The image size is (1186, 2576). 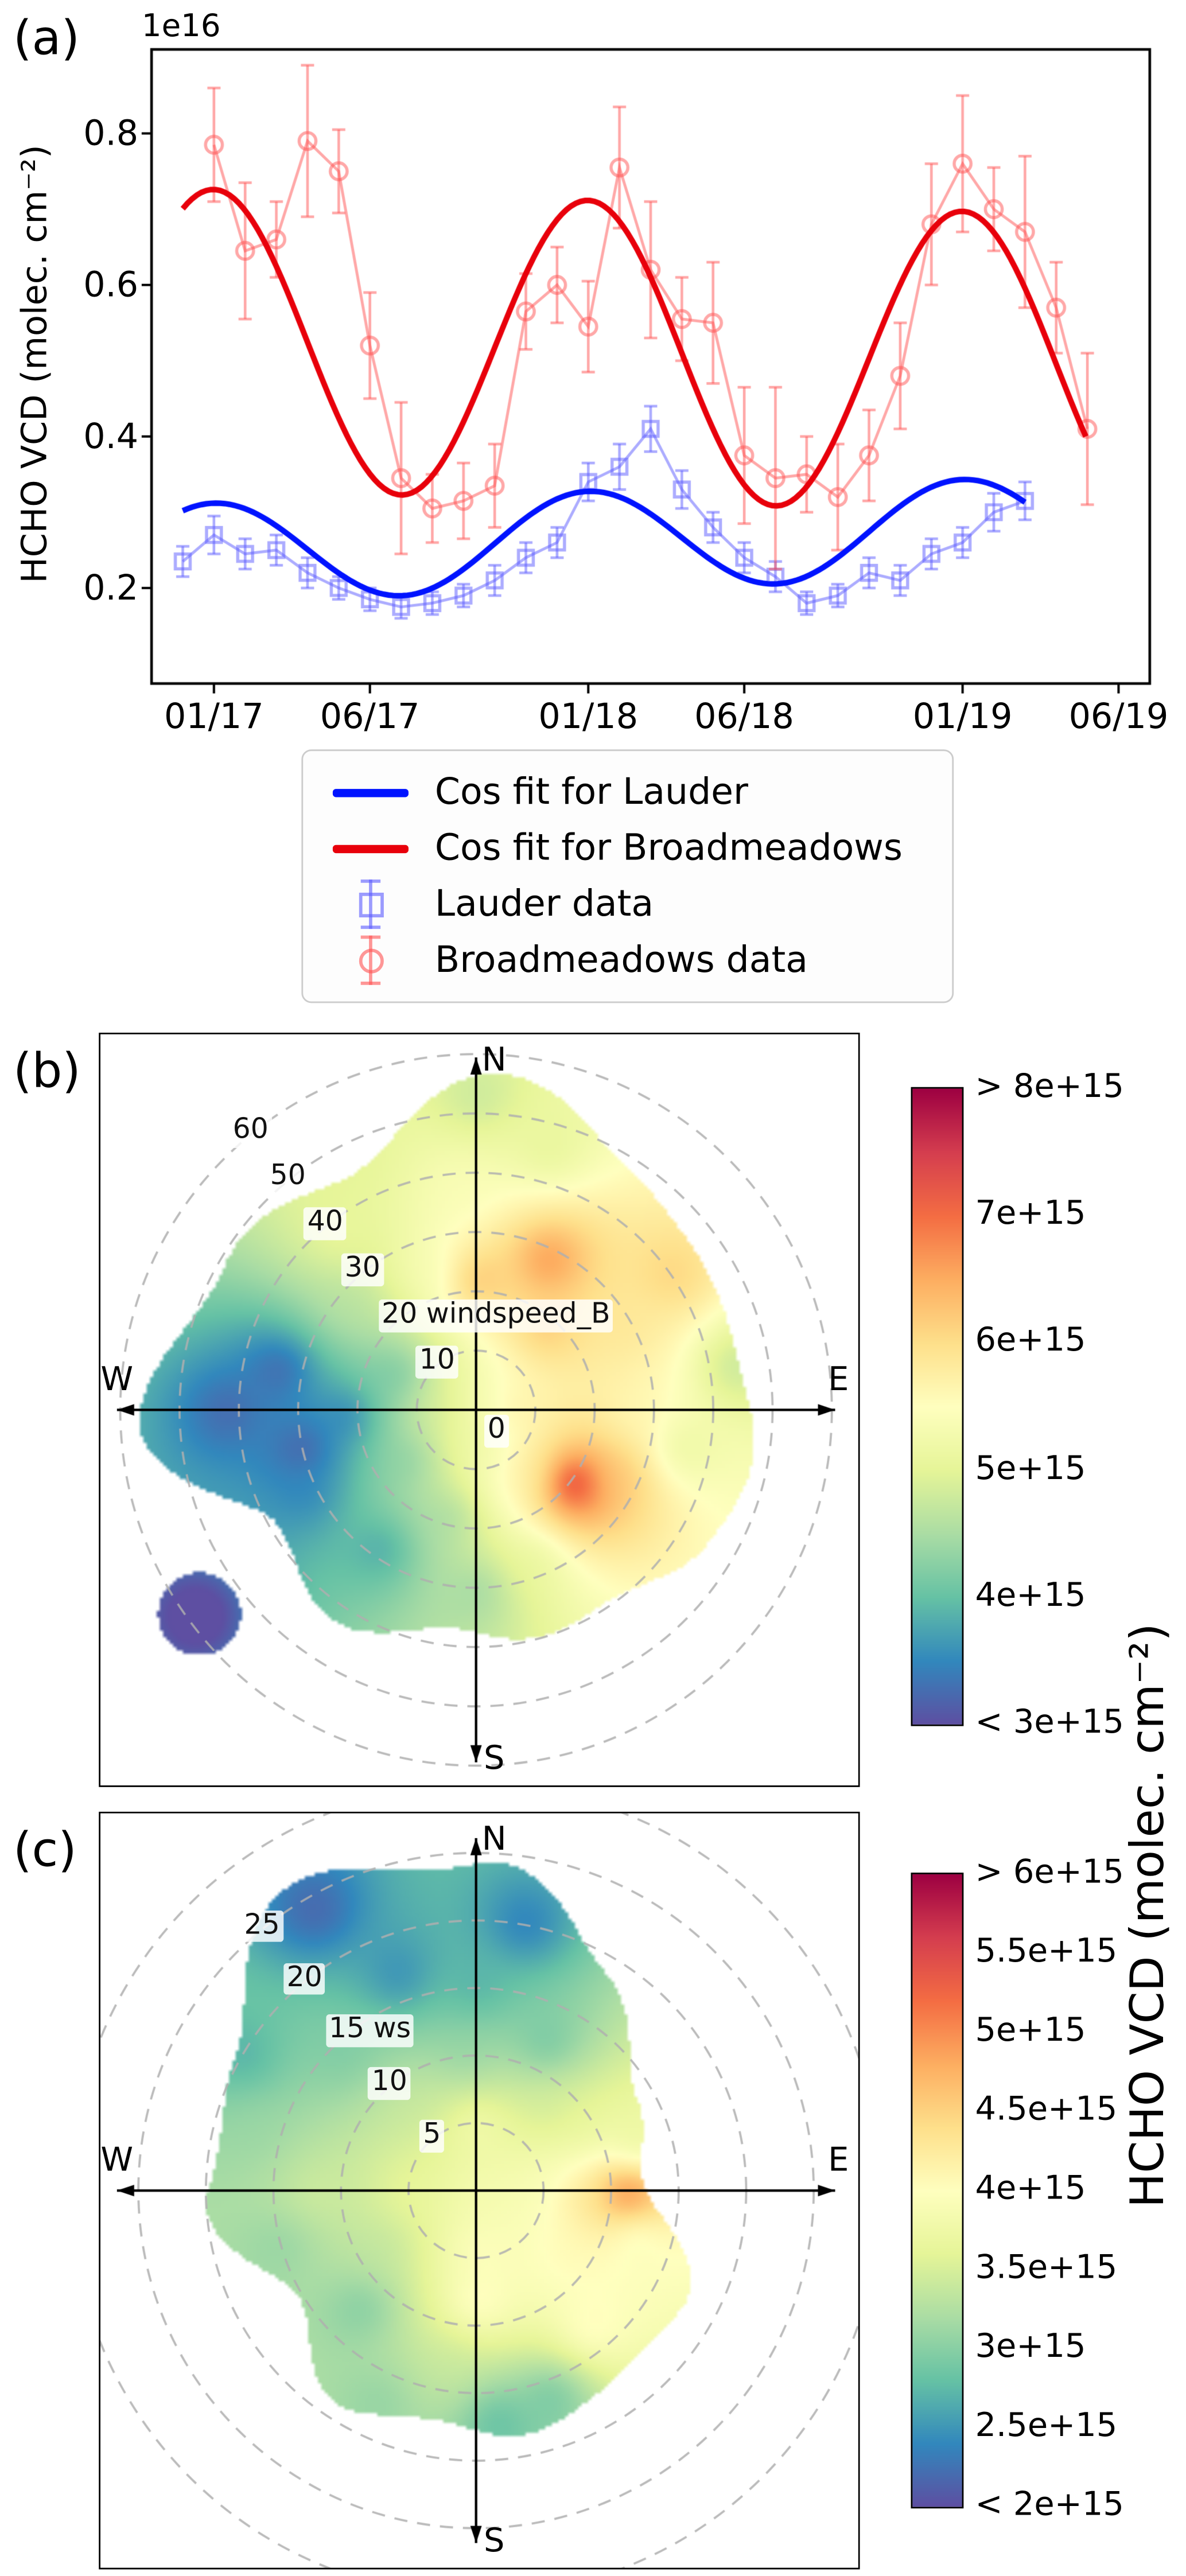 What do you see at coordinates (1046, 2108) in the screenshot?
I see `colorbar-tick-label: 4.5e+15` at bounding box center [1046, 2108].